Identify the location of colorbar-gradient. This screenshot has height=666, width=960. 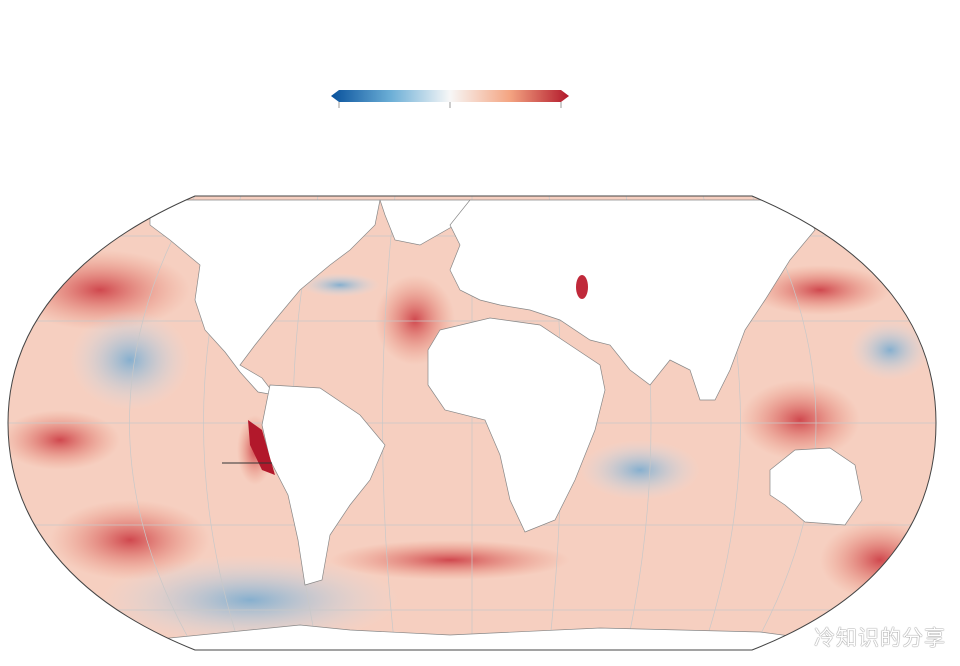
(450, 96).